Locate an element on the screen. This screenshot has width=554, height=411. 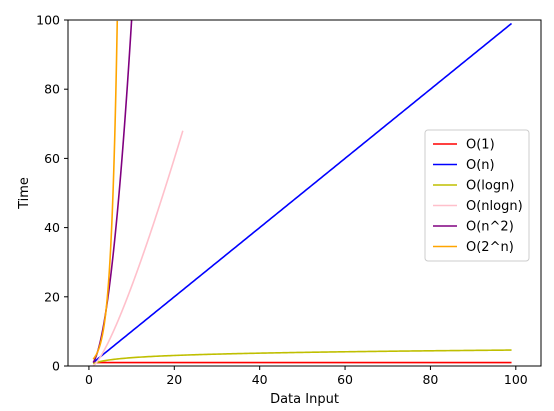
y-tick-label: 60 is located at coordinates (52, 158).